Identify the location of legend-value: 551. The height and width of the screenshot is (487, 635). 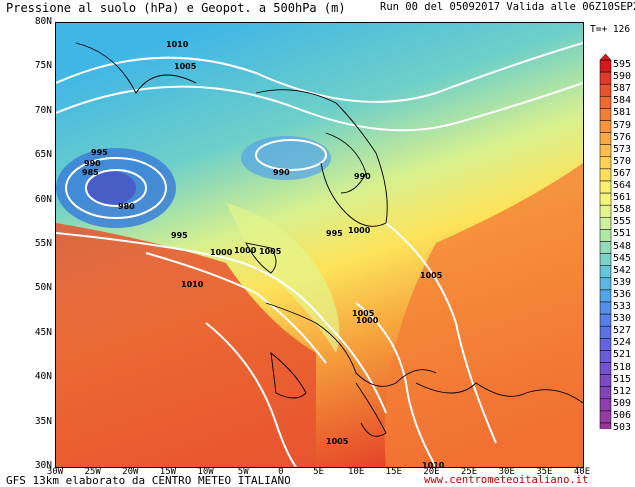
(622, 234).